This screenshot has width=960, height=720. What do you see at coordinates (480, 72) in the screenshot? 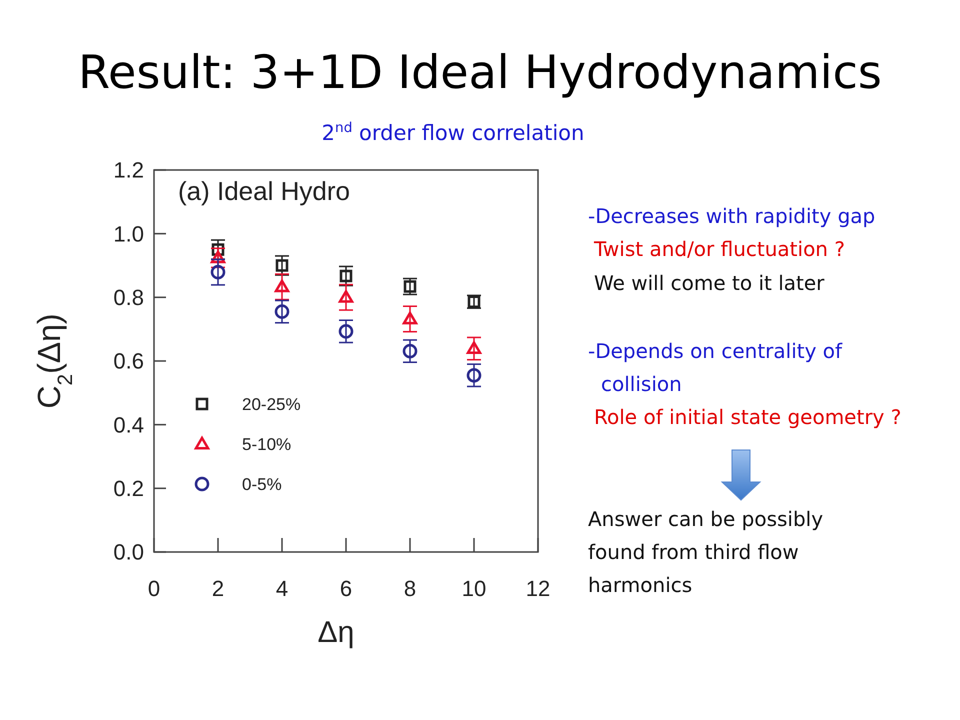
I see `chart-title: Result: 3+1D Ideal Hydrodynamics` at bounding box center [480, 72].